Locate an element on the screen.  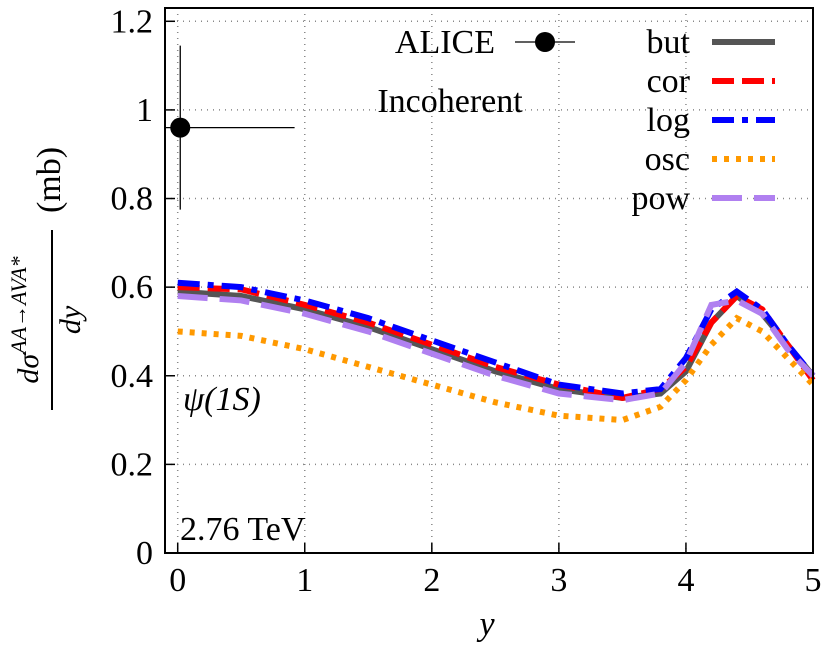
legend-label: pow is located at coordinates (660, 198).